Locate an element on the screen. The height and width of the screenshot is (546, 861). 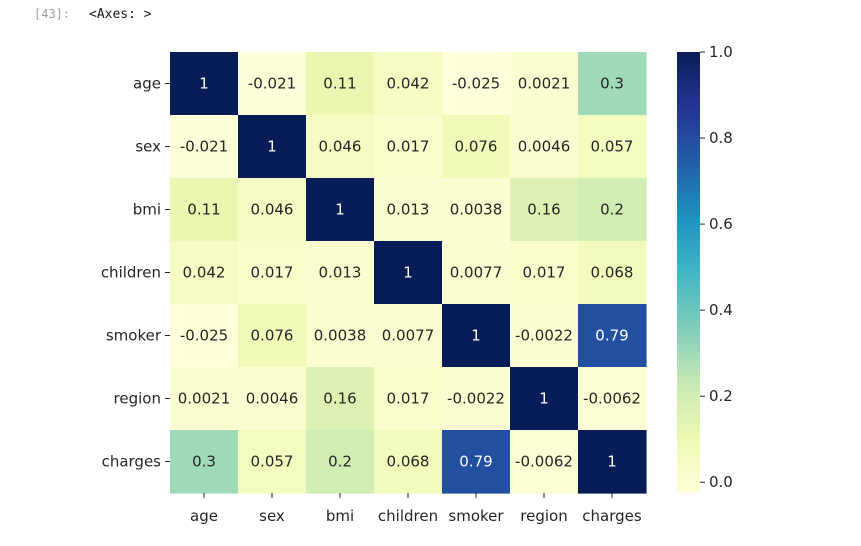
x-tick-label: age is located at coordinates (204, 516).